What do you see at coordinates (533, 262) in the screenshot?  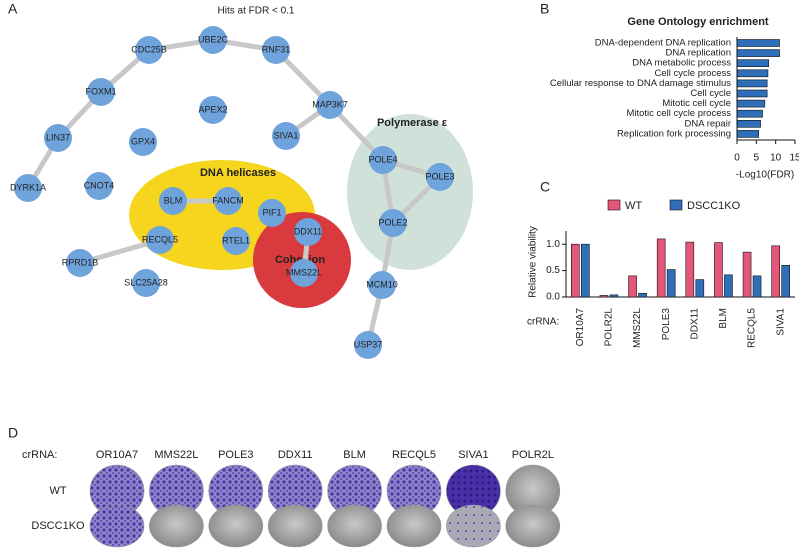 I see `y-axis-label: Relative viability` at bounding box center [533, 262].